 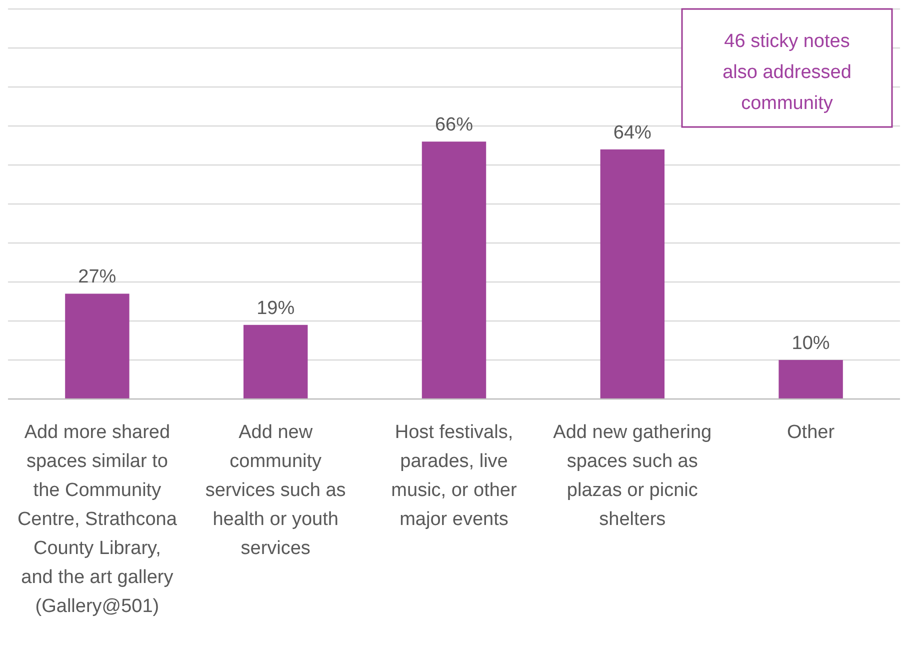 What do you see at coordinates (787, 72) in the screenshot?
I see `annotation: 46 sticky notes also addressed community` at bounding box center [787, 72].